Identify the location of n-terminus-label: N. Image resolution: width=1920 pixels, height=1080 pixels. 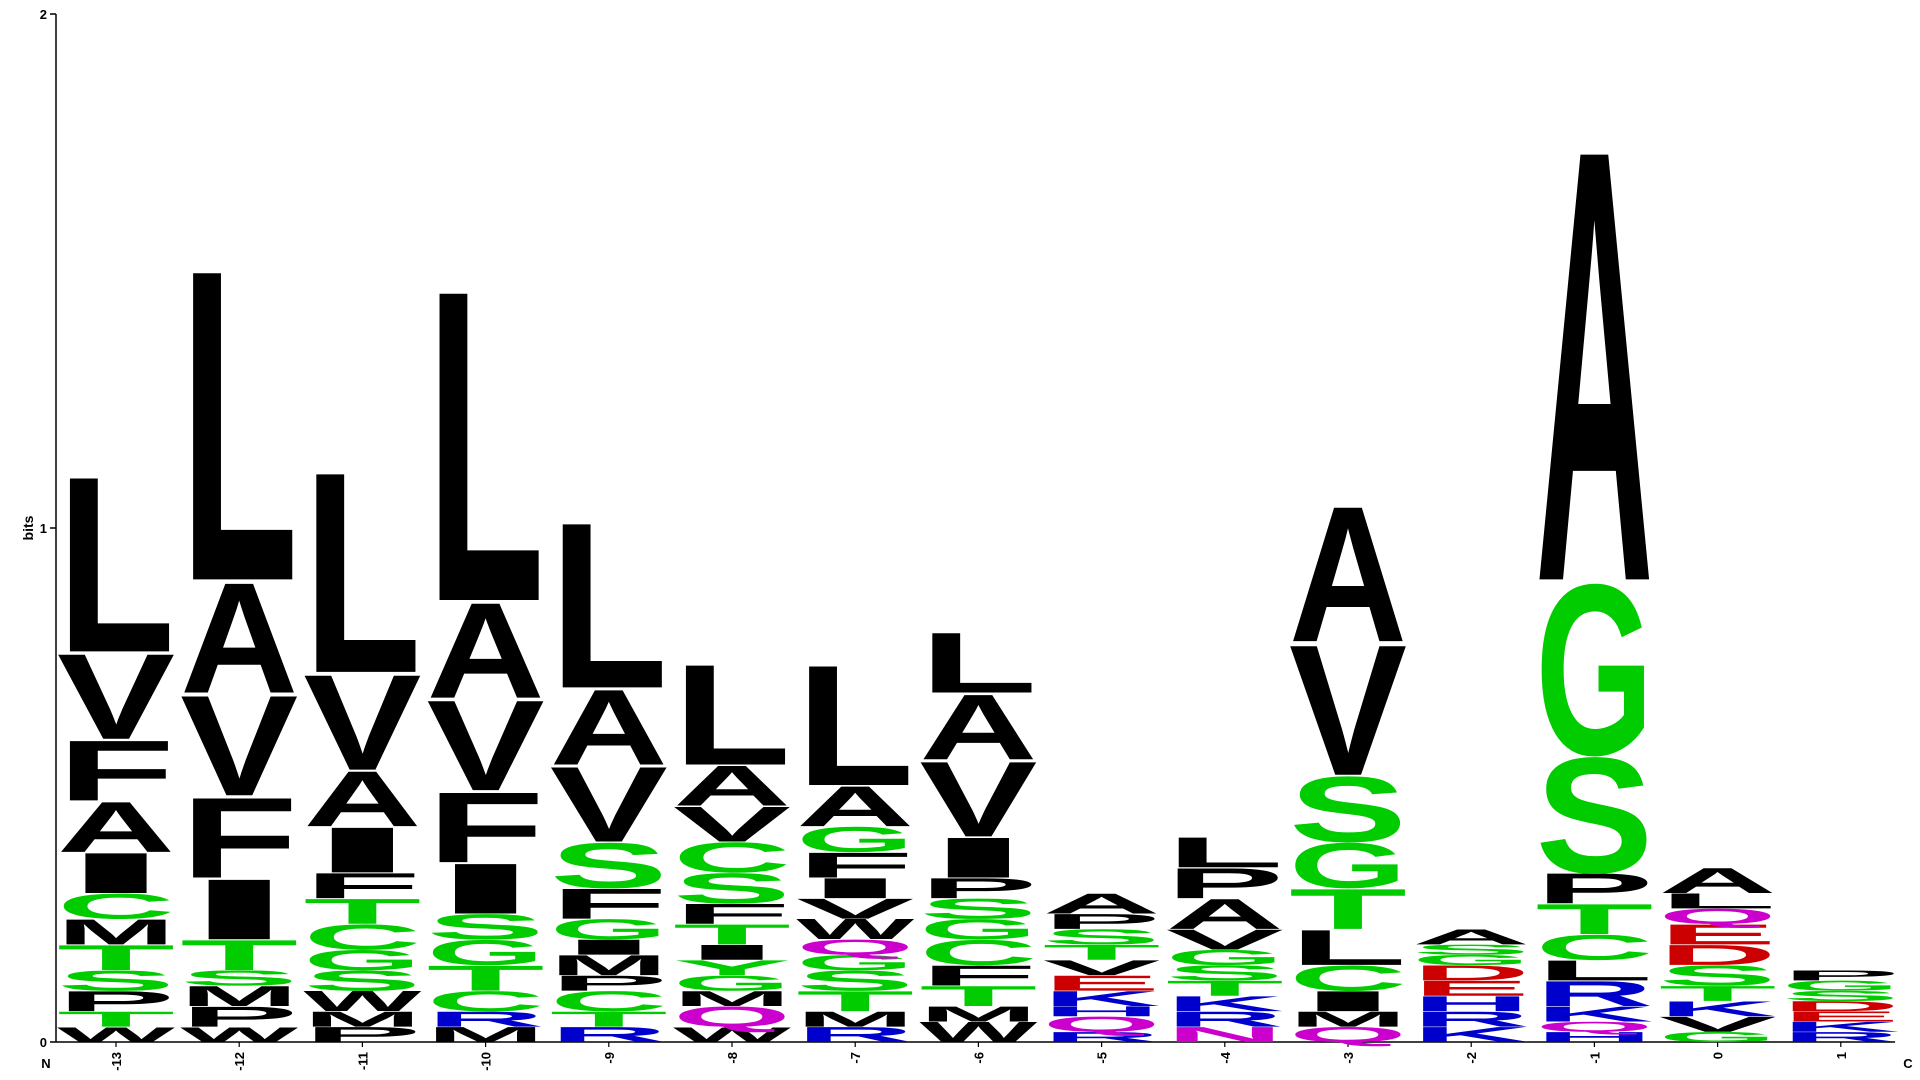
(45, 1063).